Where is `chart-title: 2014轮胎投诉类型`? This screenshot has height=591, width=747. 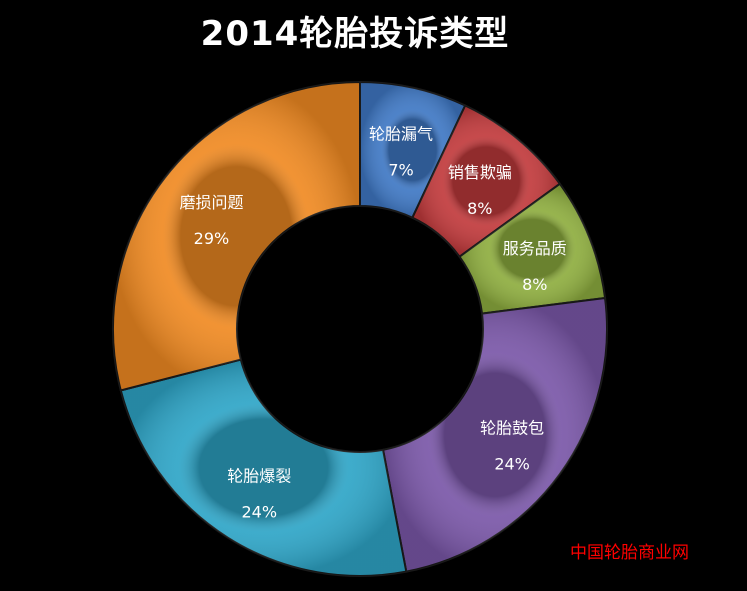
chart-title: 2014轮胎投诉类型 is located at coordinates (355, 34).